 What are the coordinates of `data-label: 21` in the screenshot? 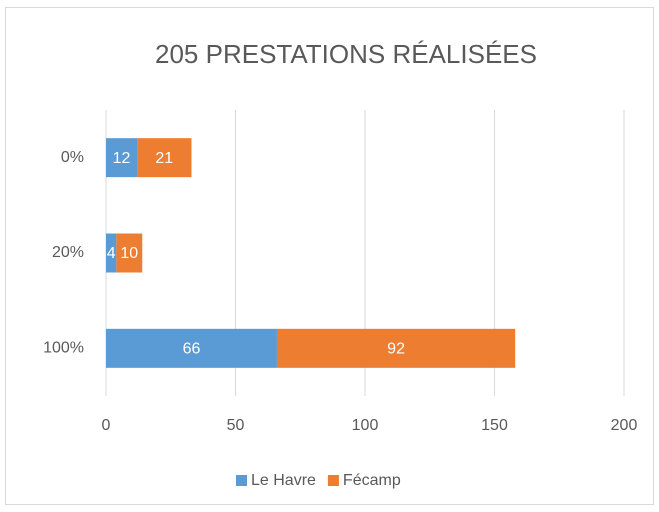 It's located at (164, 158).